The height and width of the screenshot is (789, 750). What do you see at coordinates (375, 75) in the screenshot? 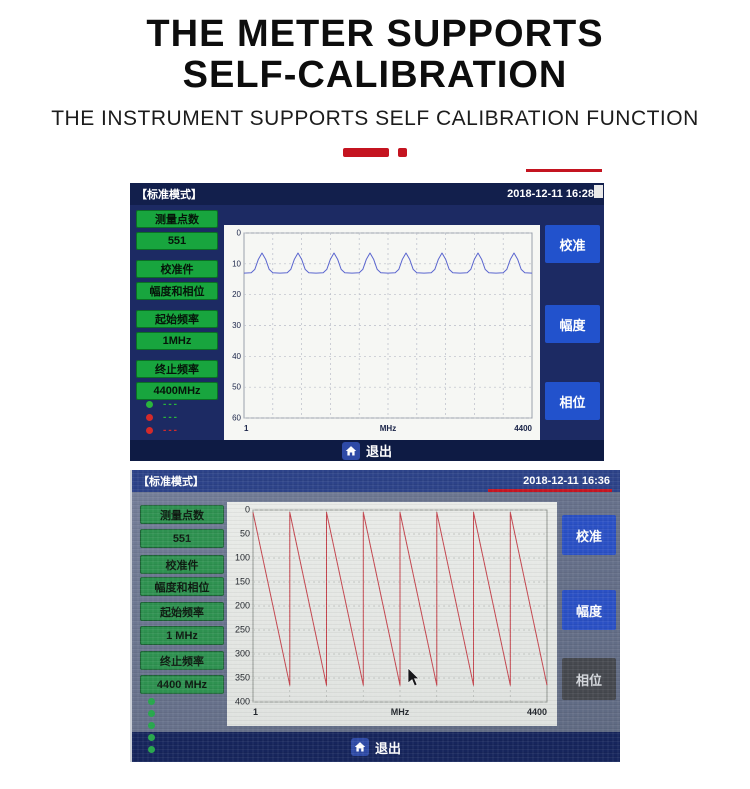
I see `page-title-line2: SELF-CALIBRATION` at bounding box center [375, 75].